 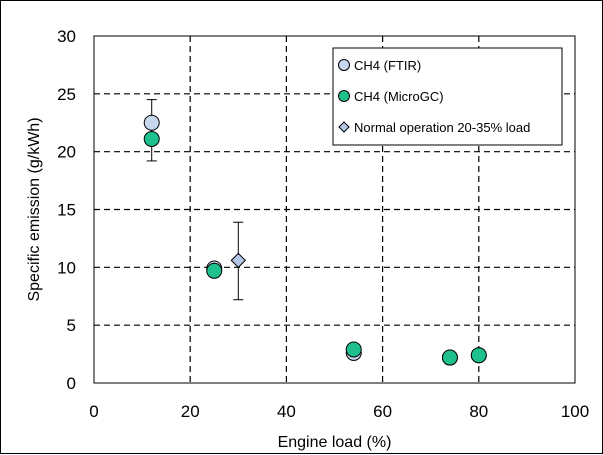 I want to click on y-tick-label: 20, so click(x=66, y=152).